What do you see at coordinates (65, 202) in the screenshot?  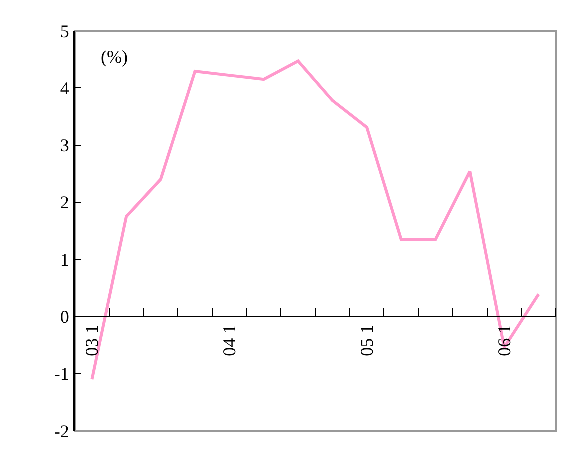 I see `y-tick-label: 2` at bounding box center [65, 202].